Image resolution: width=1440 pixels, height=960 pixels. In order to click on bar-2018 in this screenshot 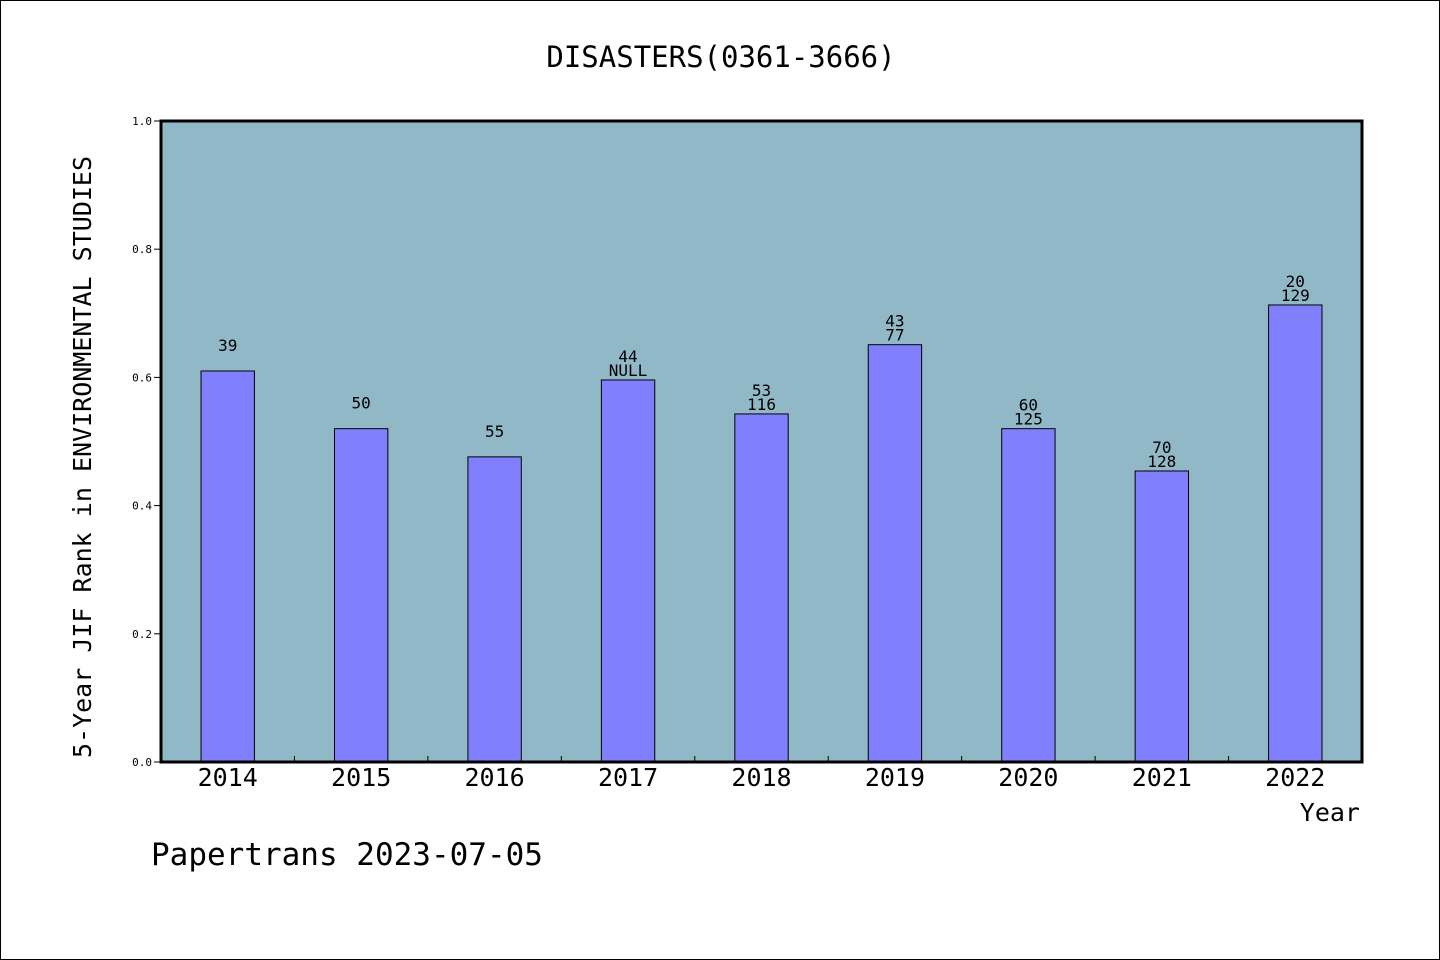, I will do `click(761, 588)`.